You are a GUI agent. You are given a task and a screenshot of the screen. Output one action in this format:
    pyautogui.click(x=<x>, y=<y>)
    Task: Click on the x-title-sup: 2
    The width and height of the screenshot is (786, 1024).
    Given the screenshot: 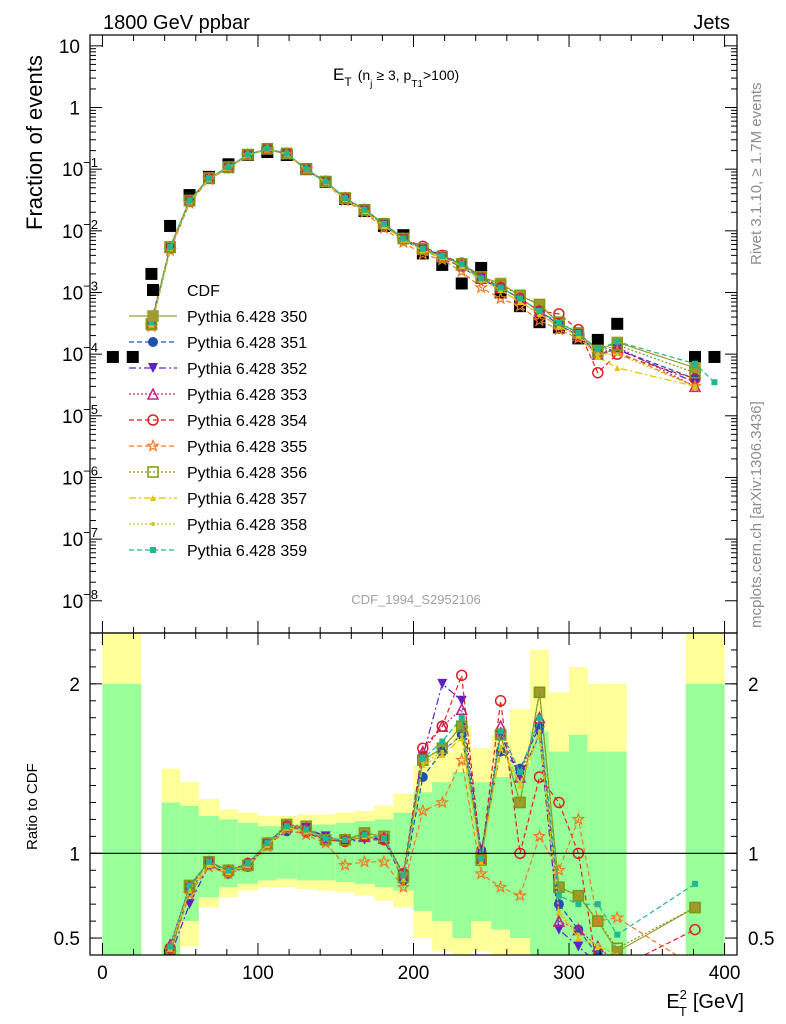 What is the action you would take?
    pyautogui.click(x=683, y=994)
    